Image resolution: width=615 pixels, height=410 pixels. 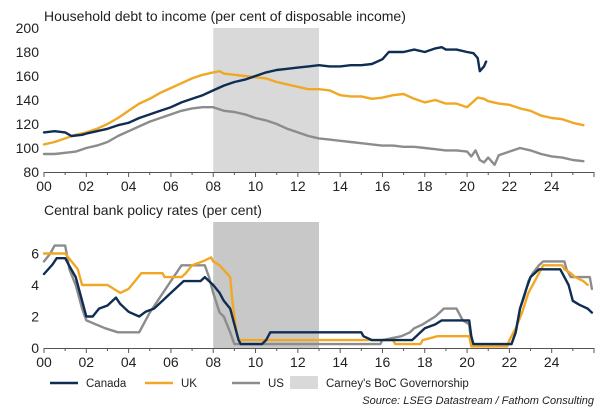 I want to click on series-line-us, so click(x=313, y=136).